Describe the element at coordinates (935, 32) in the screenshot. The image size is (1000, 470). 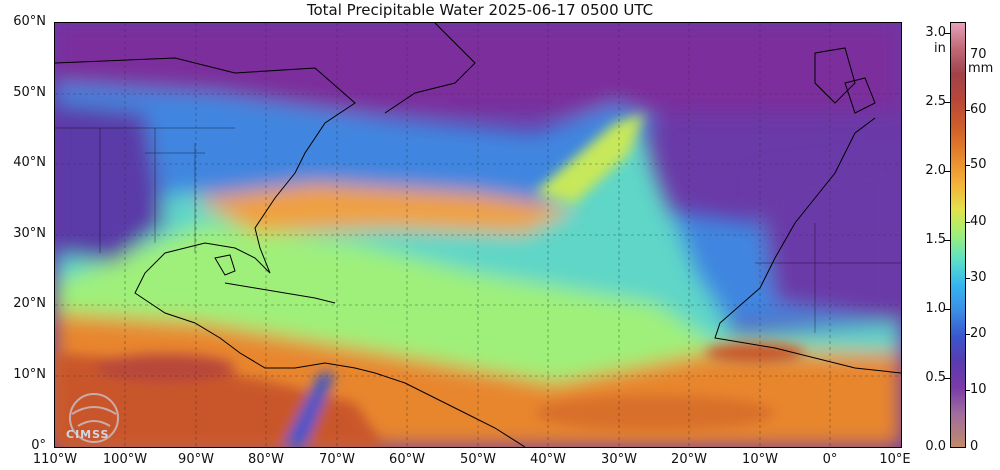
I see `colorbar-inch-tick: 3.0` at that location.